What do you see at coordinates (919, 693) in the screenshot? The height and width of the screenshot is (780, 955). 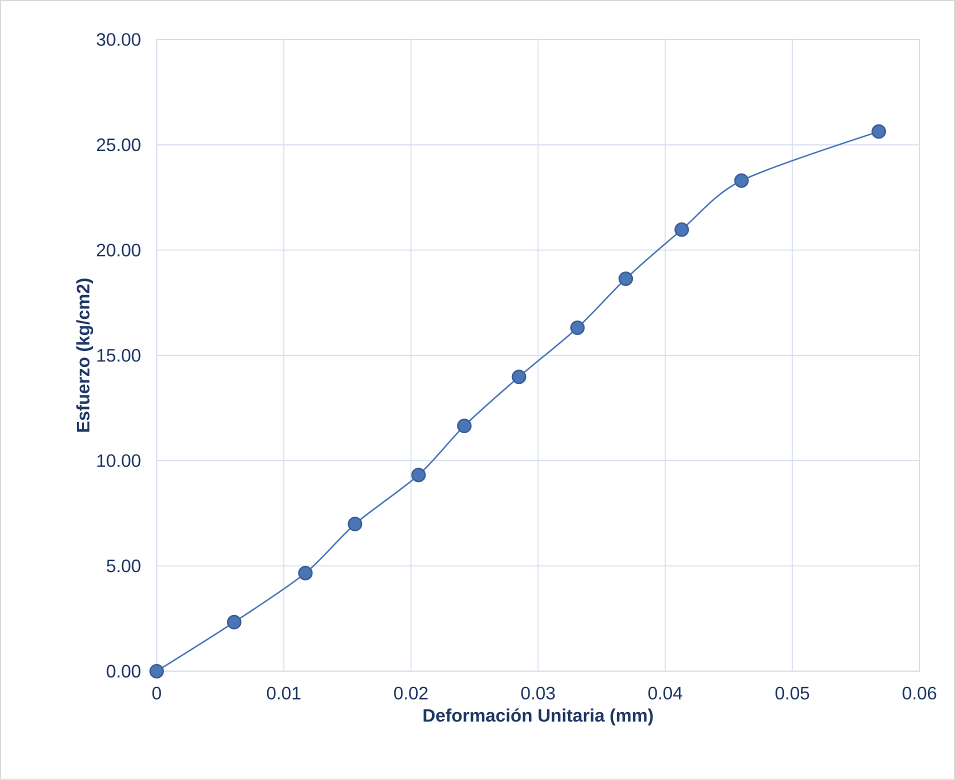 I see `x-tick-label: 0.06` at bounding box center [919, 693].